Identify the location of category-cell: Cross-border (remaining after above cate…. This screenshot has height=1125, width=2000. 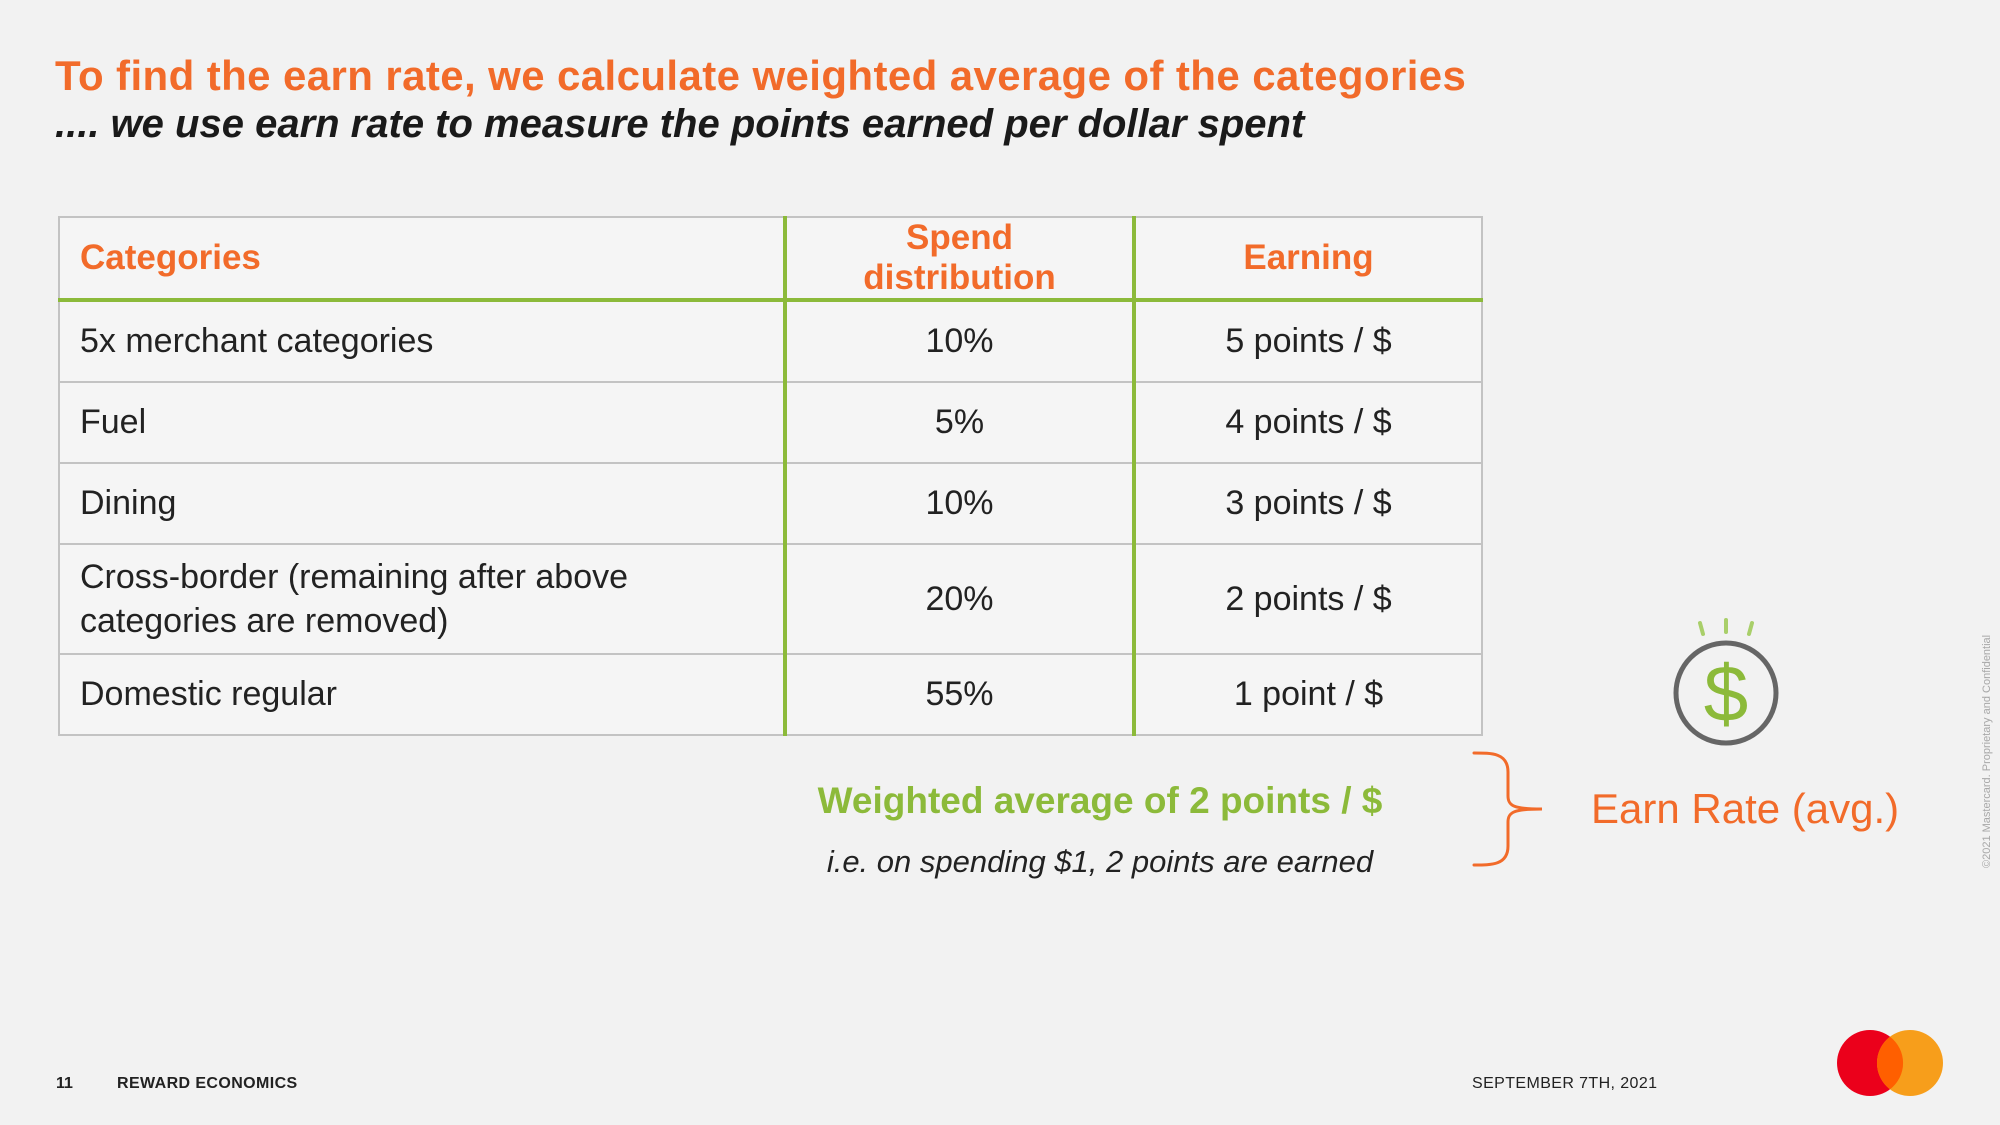
(422, 599).